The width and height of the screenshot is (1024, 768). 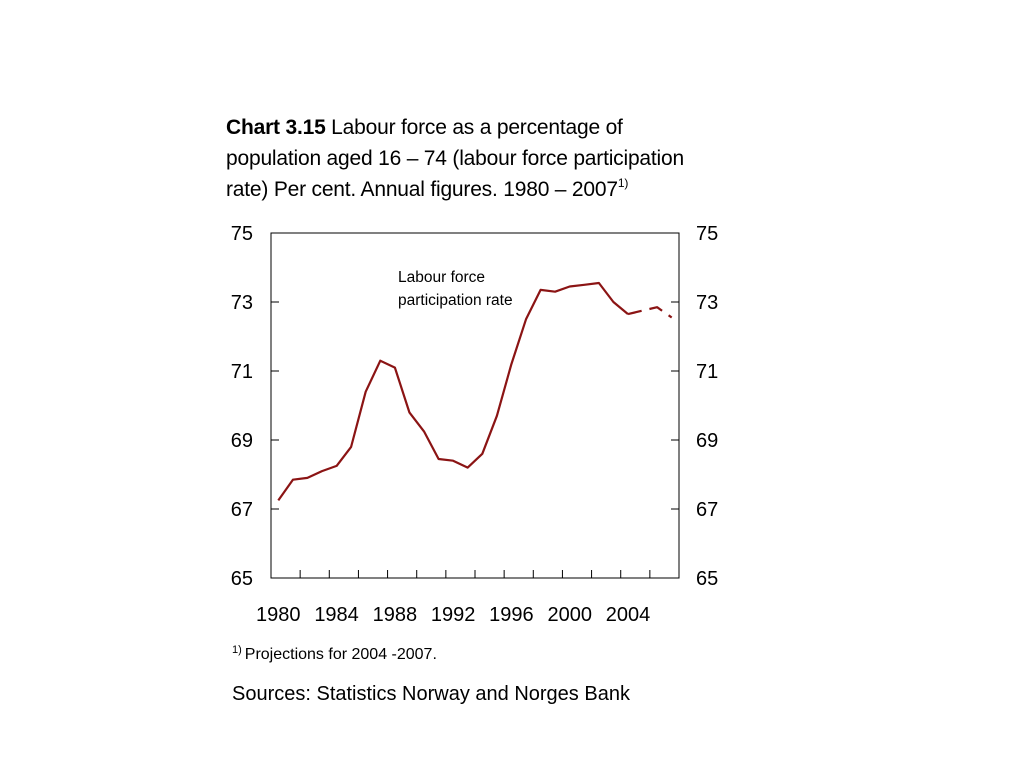 What do you see at coordinates (242, 303) in the screenshot?
I see `y-tick-label-left: 73` at bounding box center [242, 303].